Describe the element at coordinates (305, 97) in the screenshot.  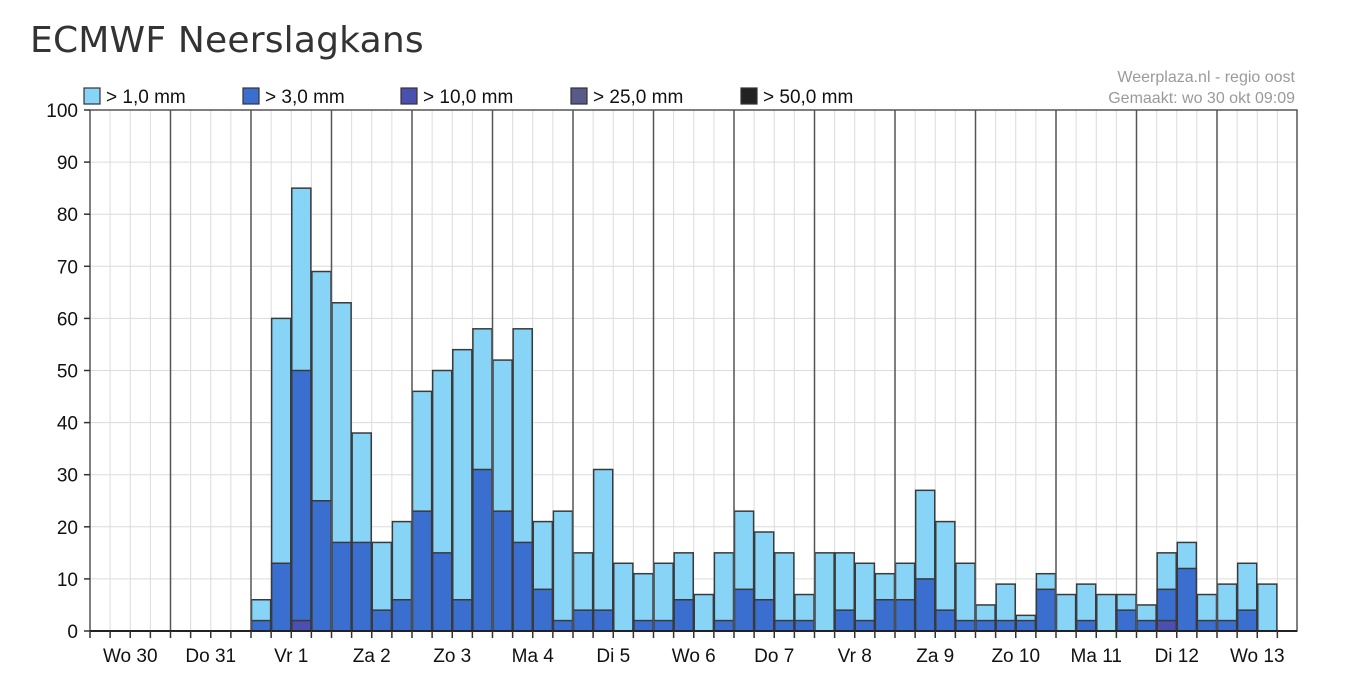
I see `legend-label: > 3,0 mm` at that location.